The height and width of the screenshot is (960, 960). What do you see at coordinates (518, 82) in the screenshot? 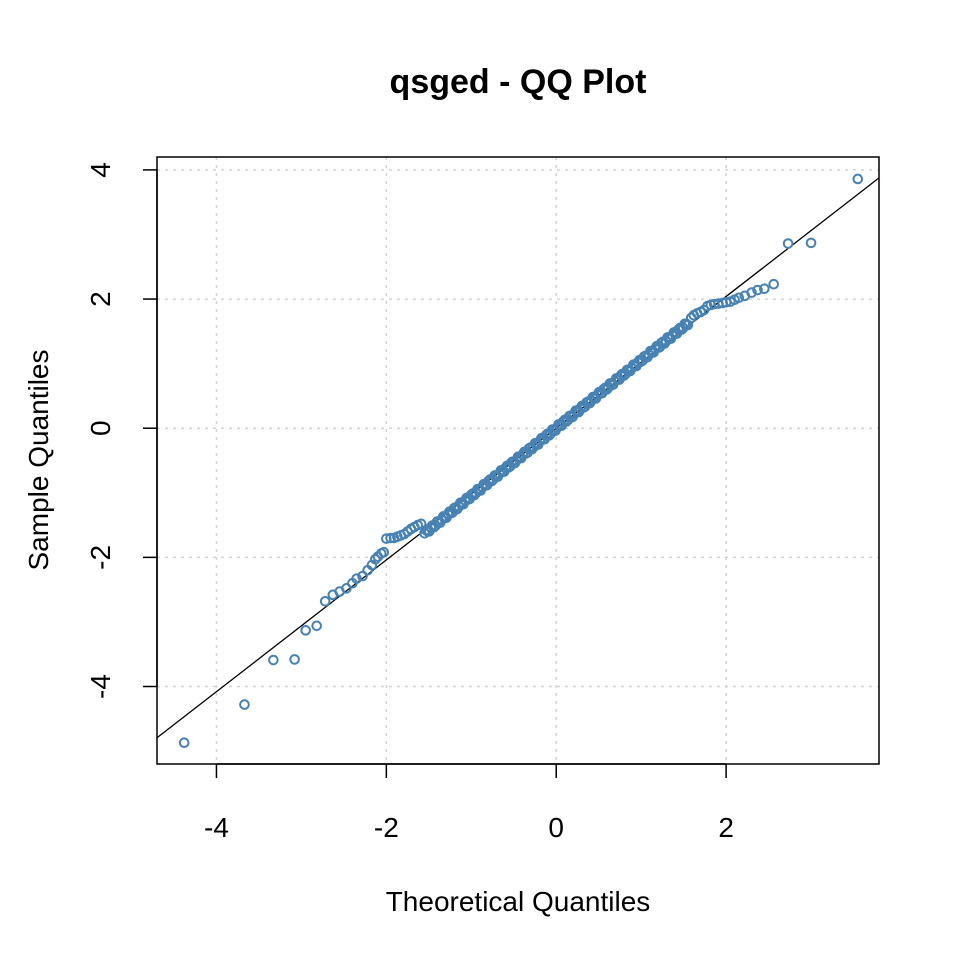
I see `chart-title: qsged - QQ Plot` at bounding box center [518, 82].